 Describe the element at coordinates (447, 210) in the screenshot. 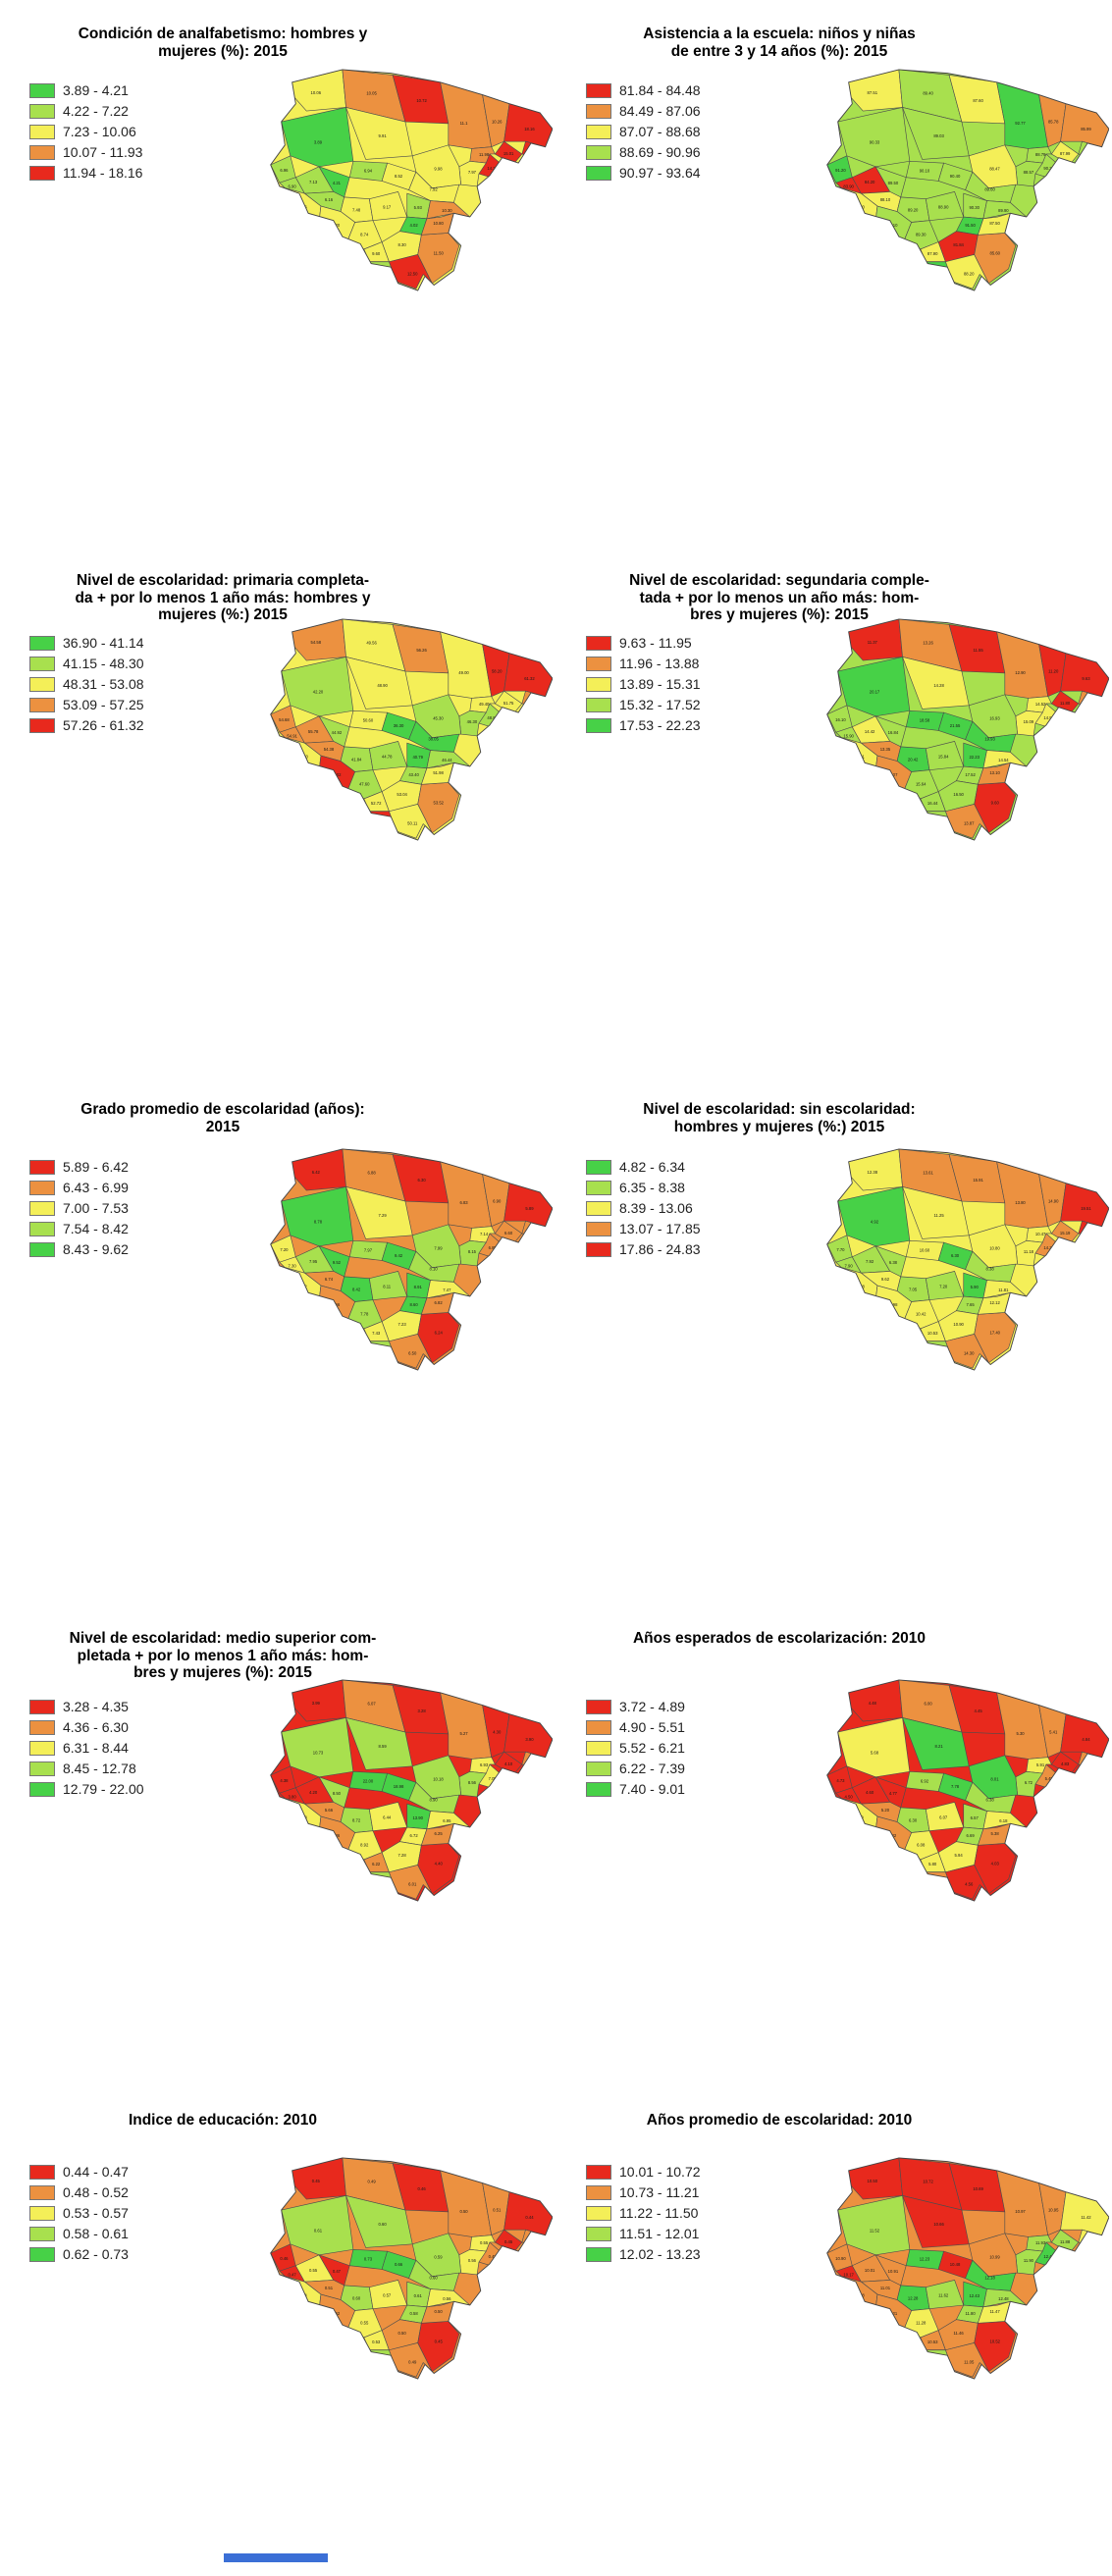

I see `region-value-label: 10.30` at that location.